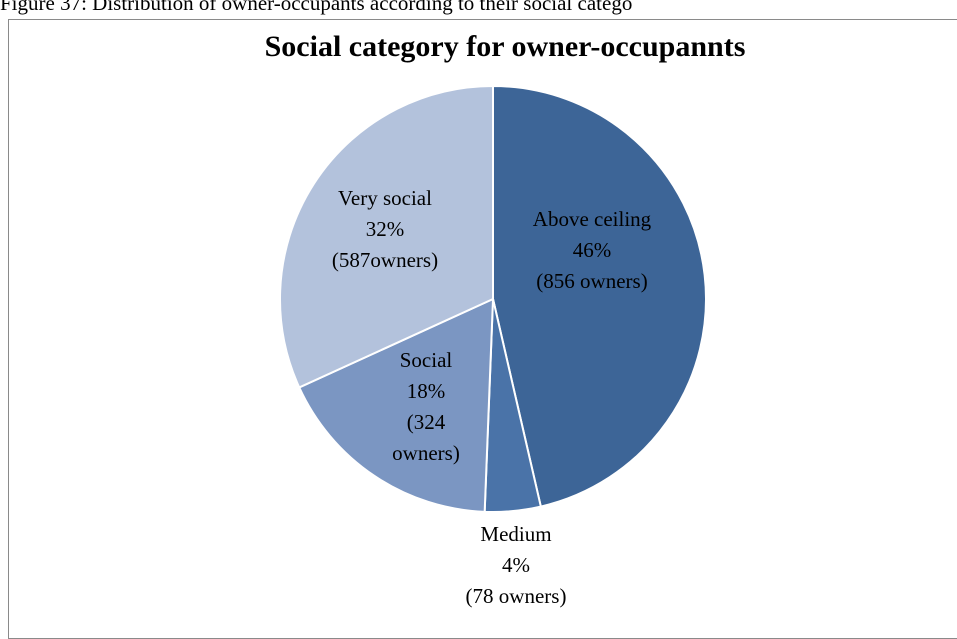  I want to click on chart-title: Social category for owner-occupannts, so click(505, 46).